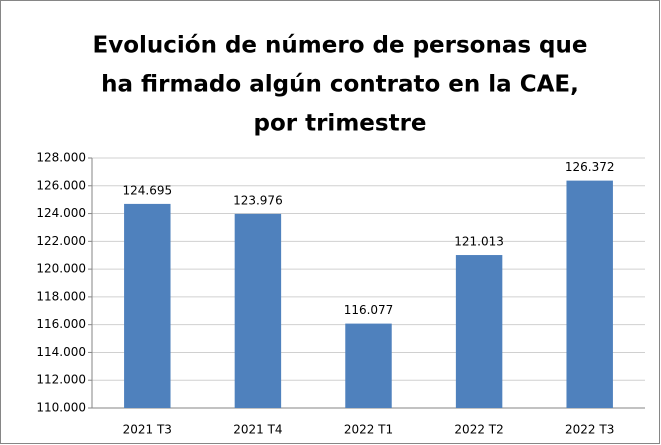 This screenshot has width=661, height=445. What do you see at coordinates (479, 242) in the screenshot?
I see `data-label: 121.013` at bounding box center [479, 242].